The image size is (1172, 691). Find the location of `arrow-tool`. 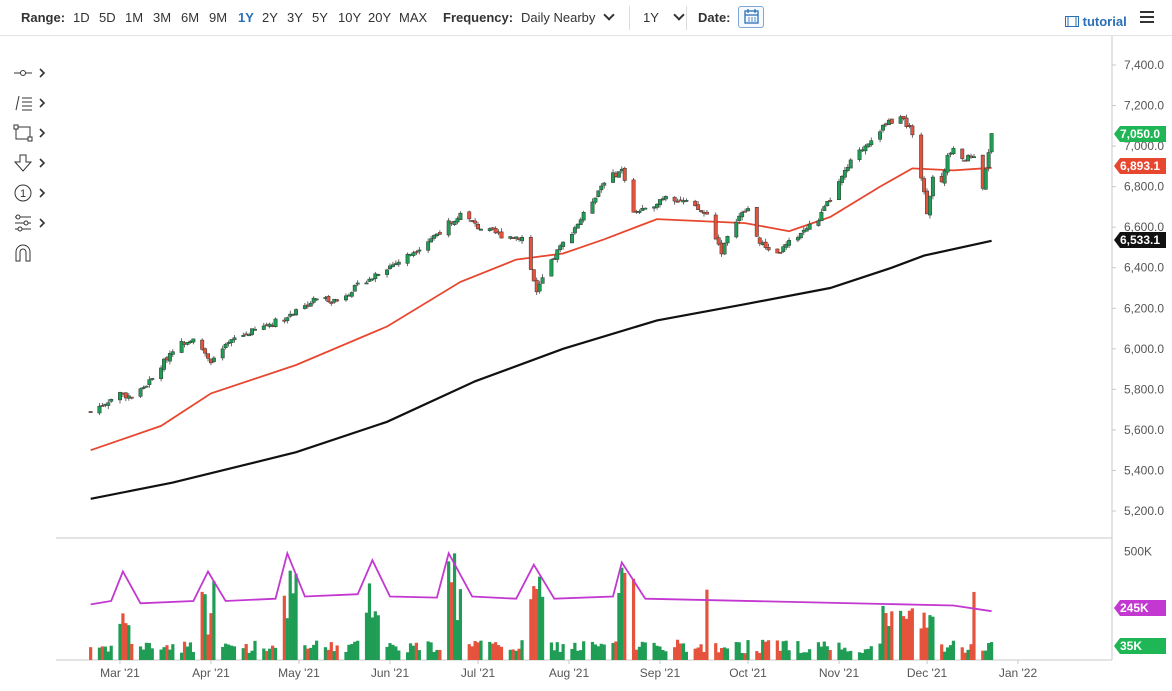

arrow-tool is located at coordinates (32, 163).